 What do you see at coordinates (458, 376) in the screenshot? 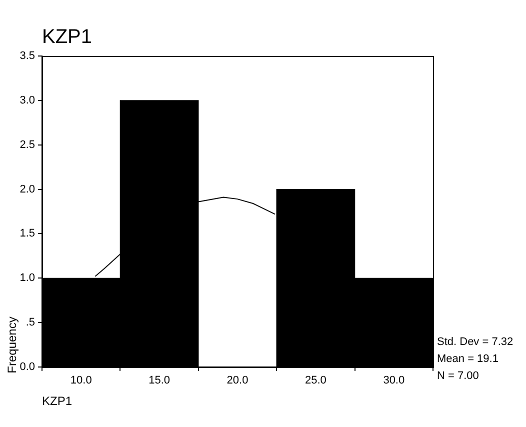
I see `text: N = 7.00` at bounding box center [458, 376].